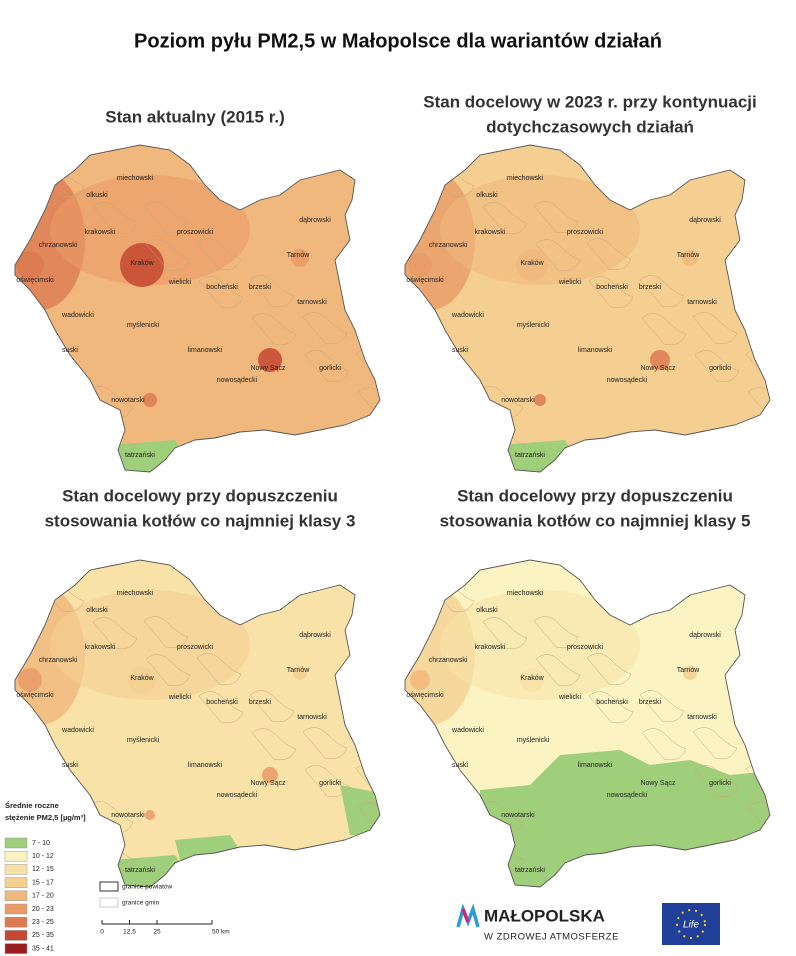 The image size is (796, 956). Describe the element at coordinates (465, 915) in the screenshot. I see `logo-mark` at that location.